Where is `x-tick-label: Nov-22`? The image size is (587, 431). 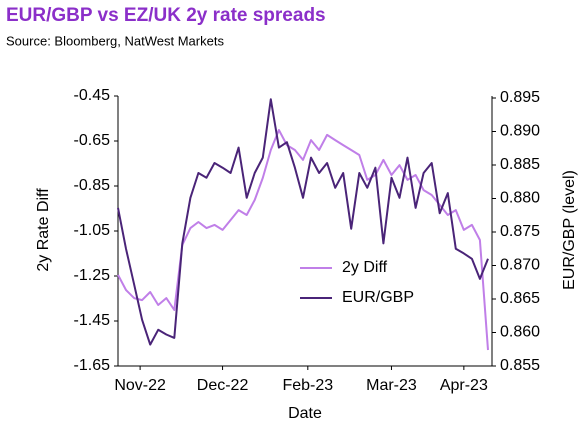
x-tick-label: Nov-22 is located at coordinates (140, 385).